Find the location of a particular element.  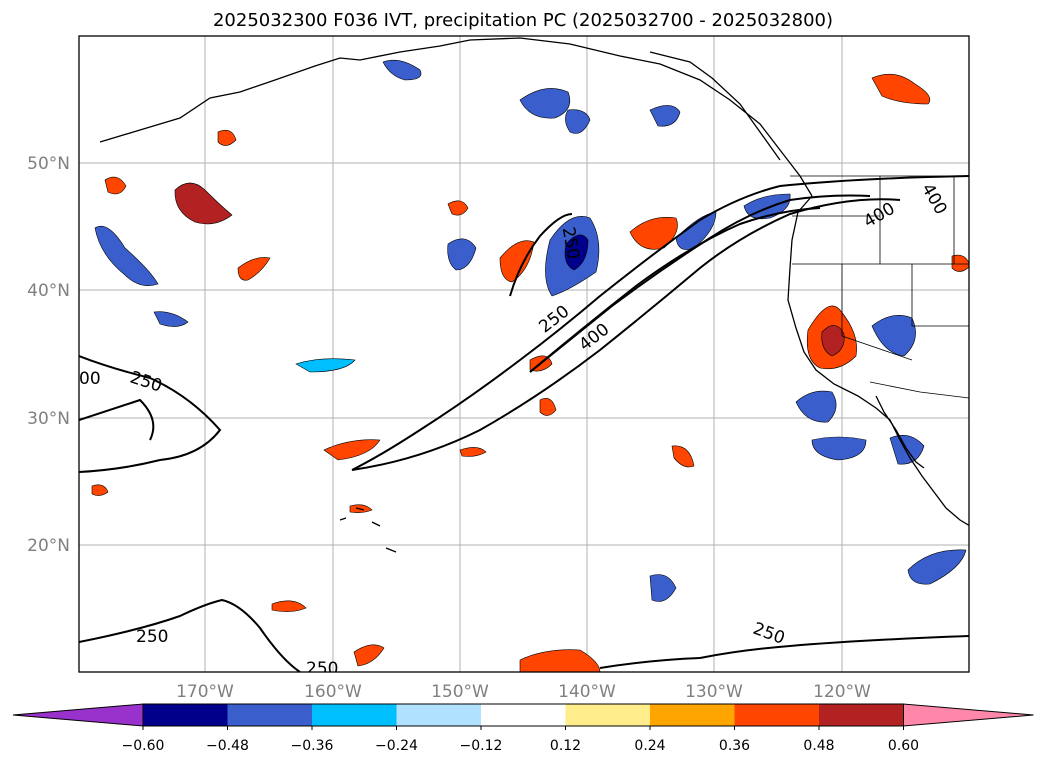

lat-tick-label: 40°N is located at coordinates (48, 291).